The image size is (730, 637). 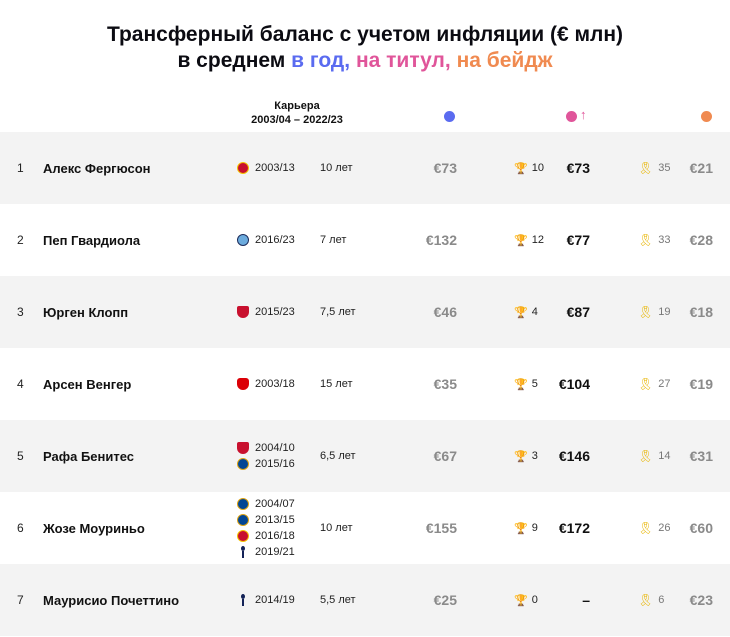 What do you see at coordinates (338, 312) in the screenshot?
I see `tenure: 7,5 лет` at bounding box center [338, 312].